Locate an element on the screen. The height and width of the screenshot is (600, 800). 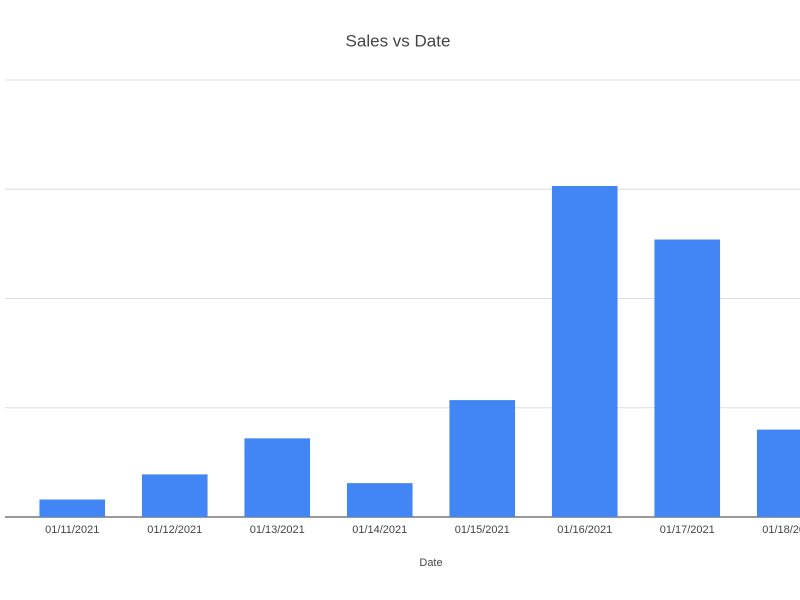
x-tick-label: 01/12/2021 is located at coordinates (174, 530).